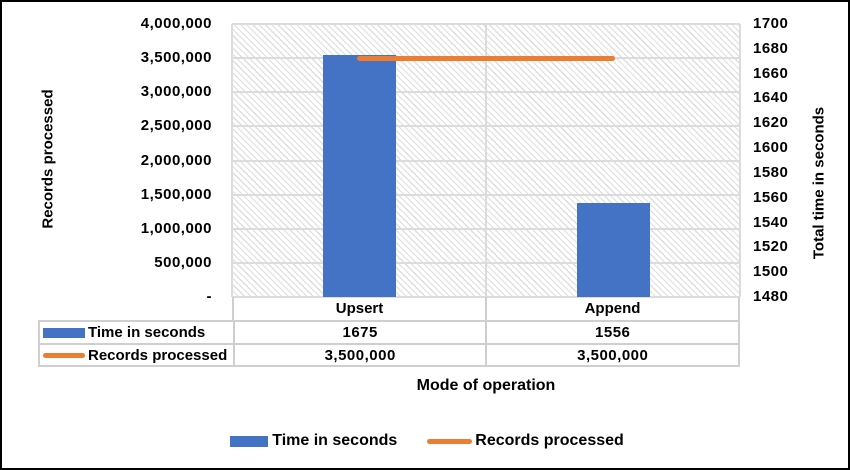 The image size is (850, 470). I want to click on records-processed-line, so click(486, 58).